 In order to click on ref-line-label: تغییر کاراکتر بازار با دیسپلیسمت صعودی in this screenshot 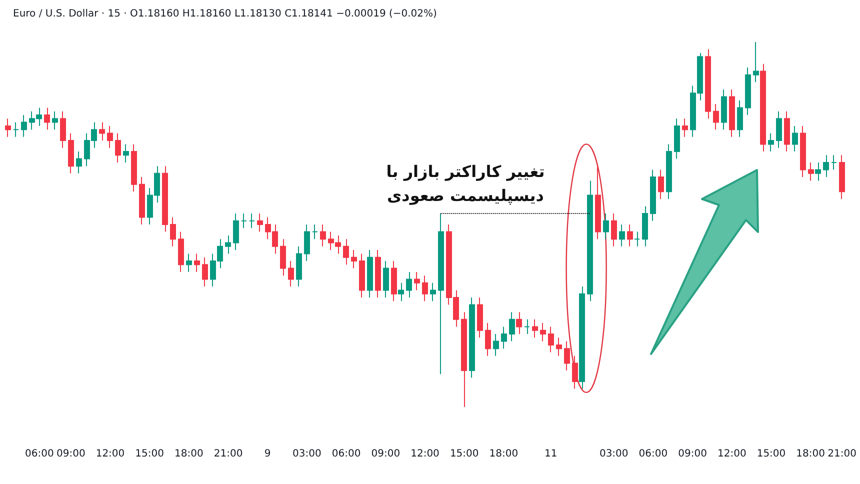, I will do `click(465, 184)`.